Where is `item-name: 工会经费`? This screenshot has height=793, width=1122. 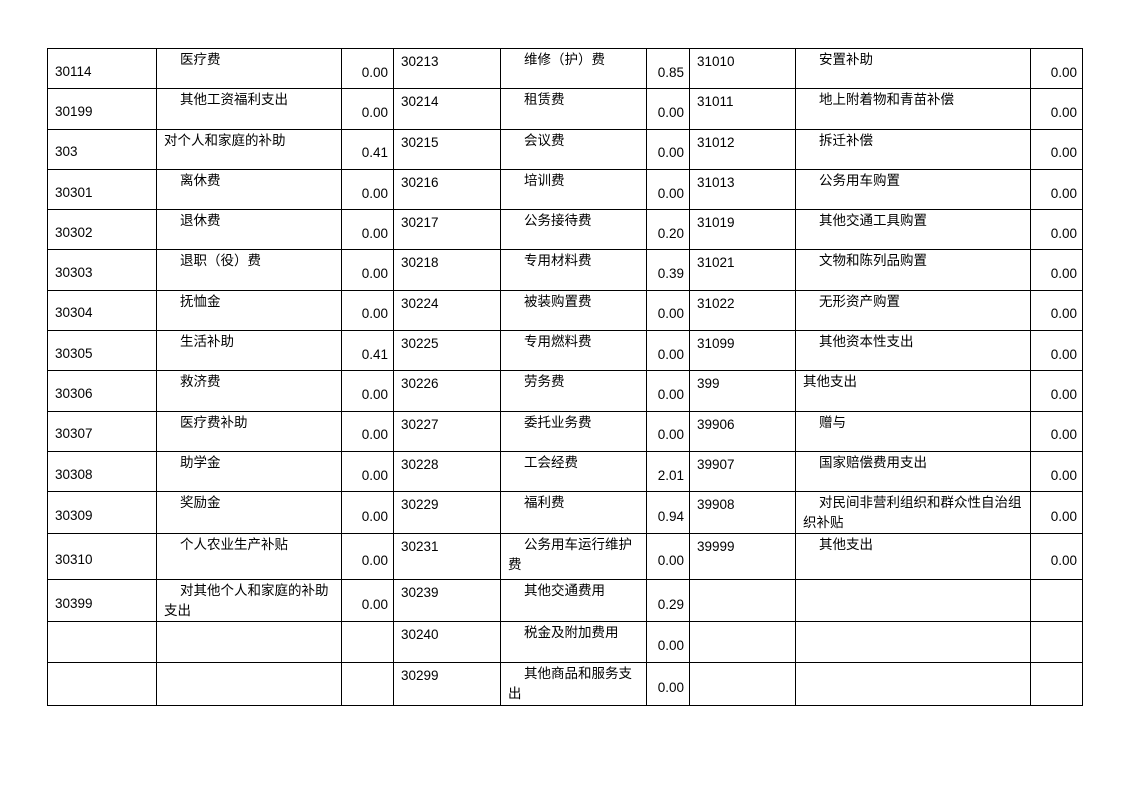 item-name: 工会经费 is located at coordinates (573, 471).